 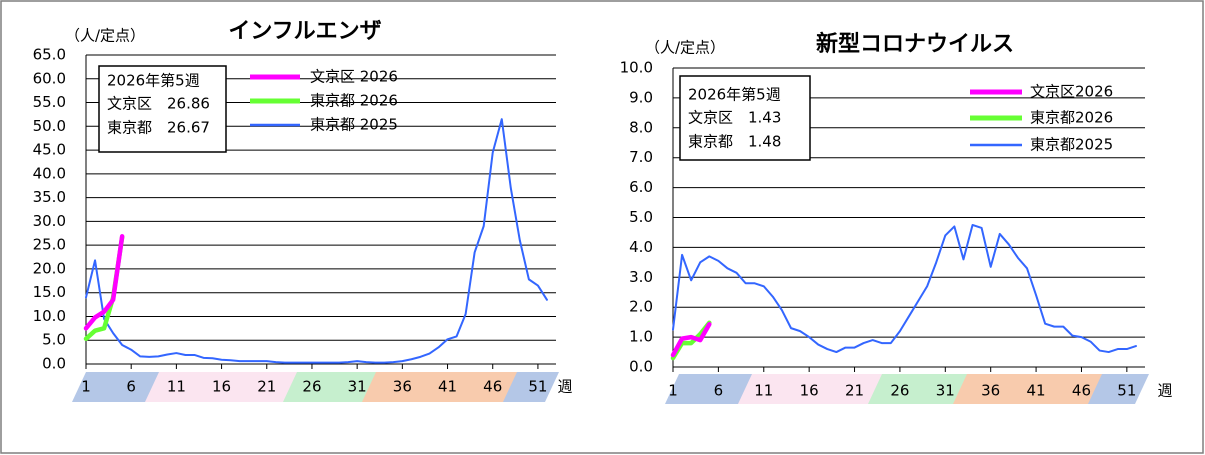 What do you see at coordinates (641, 337) in the screenshot?
I see `y-tick-label: 1.0` at bounding box center [641, 337].